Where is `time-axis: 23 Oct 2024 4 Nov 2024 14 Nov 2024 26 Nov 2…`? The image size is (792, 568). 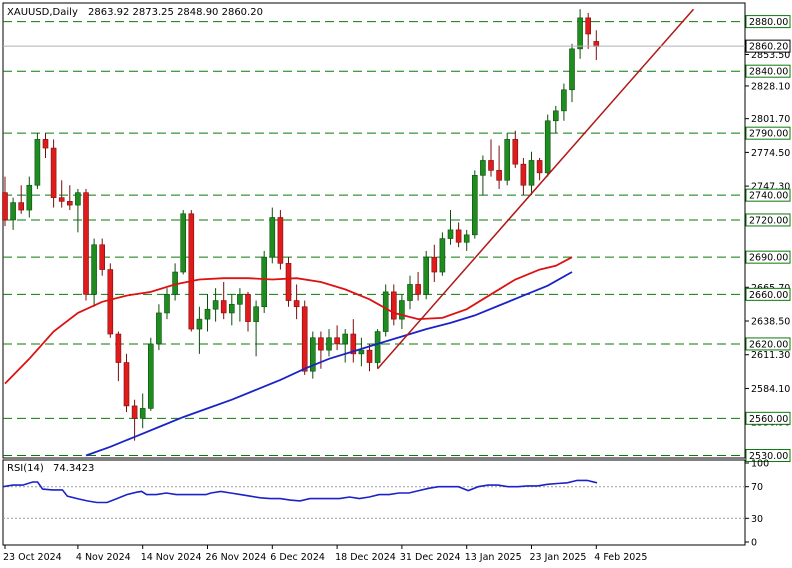 time-axis: 23 Oct 2024 4 Nov 2024 14 Nov 2024 26 Nov 2… is located at coordinates (325, 554).